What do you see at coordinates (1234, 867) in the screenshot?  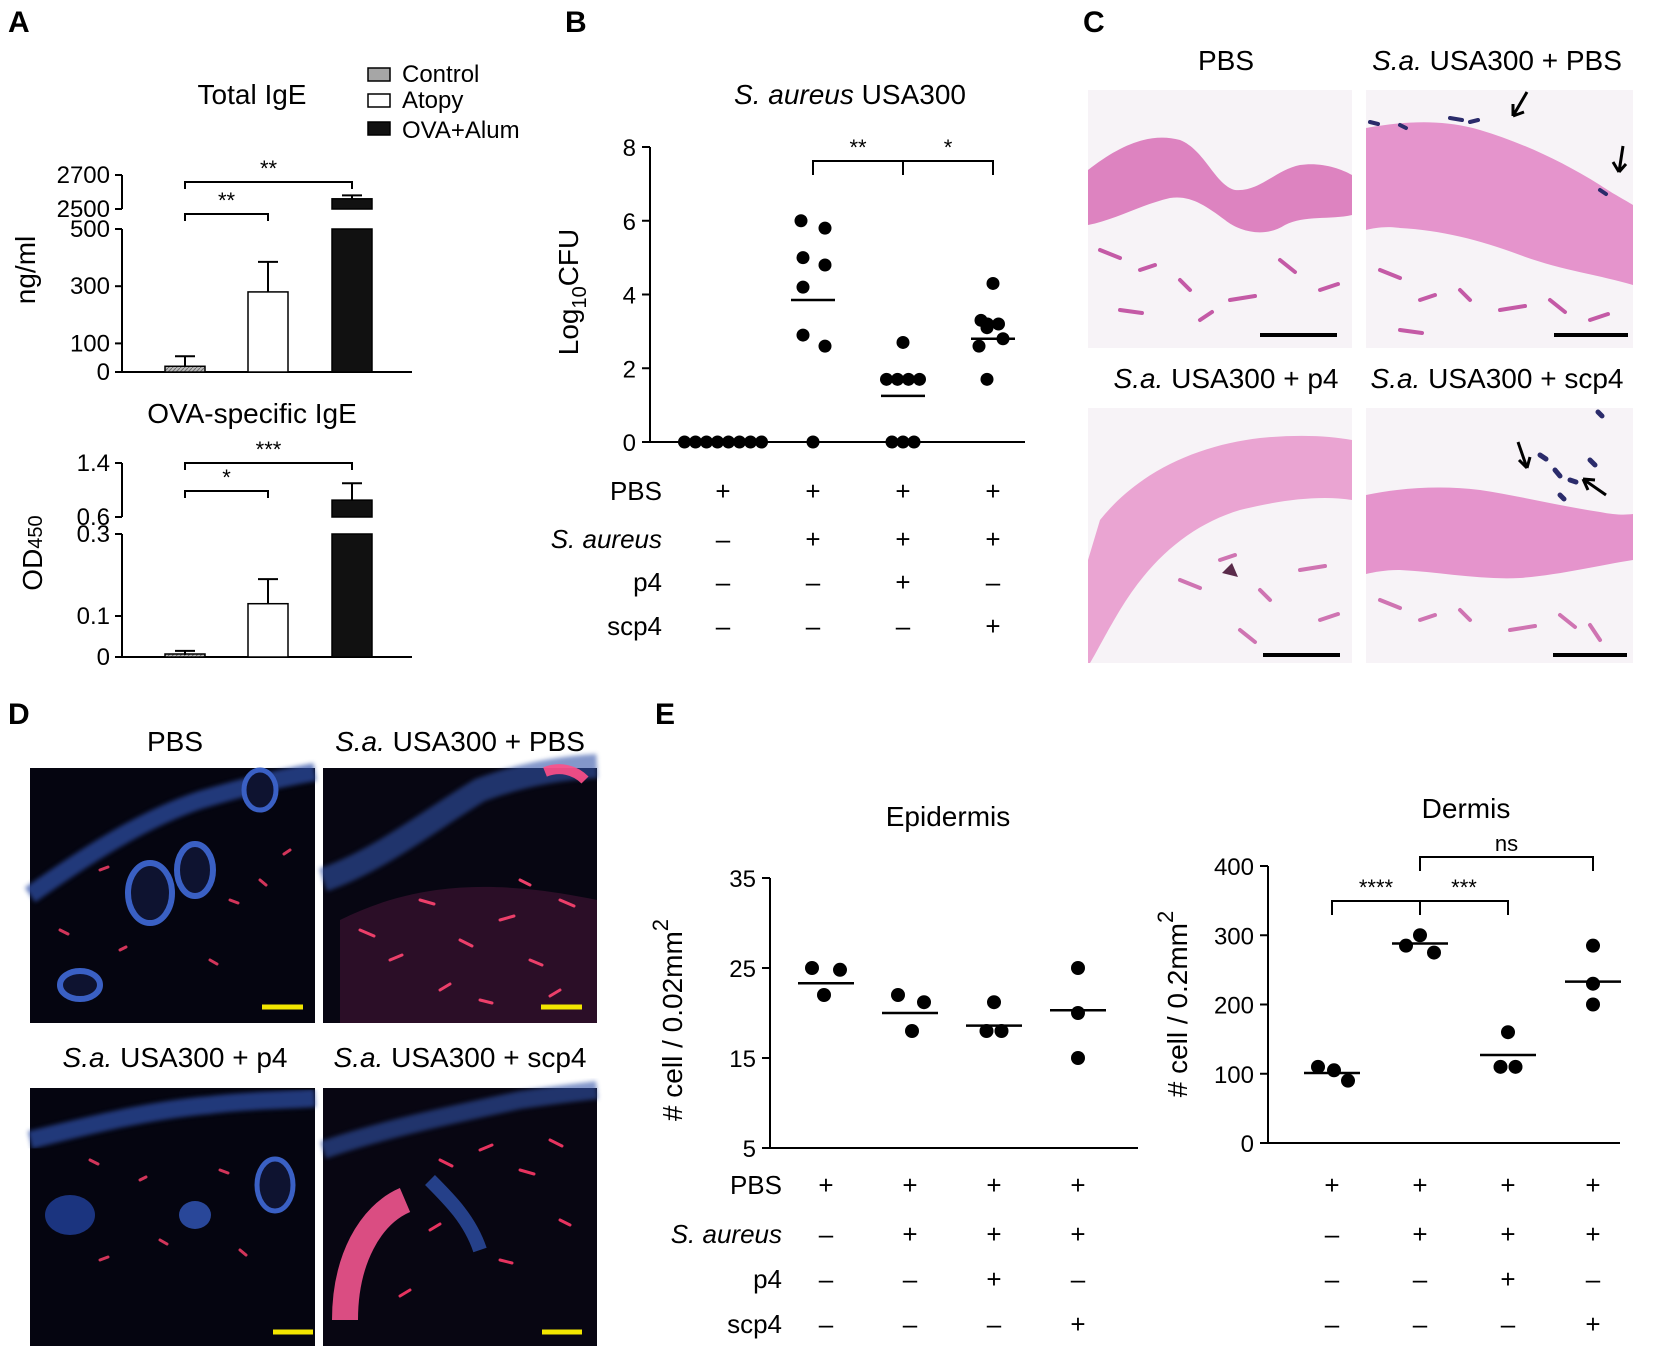 I see `y-tick-label: 400` at bounding box center [1234, 867].